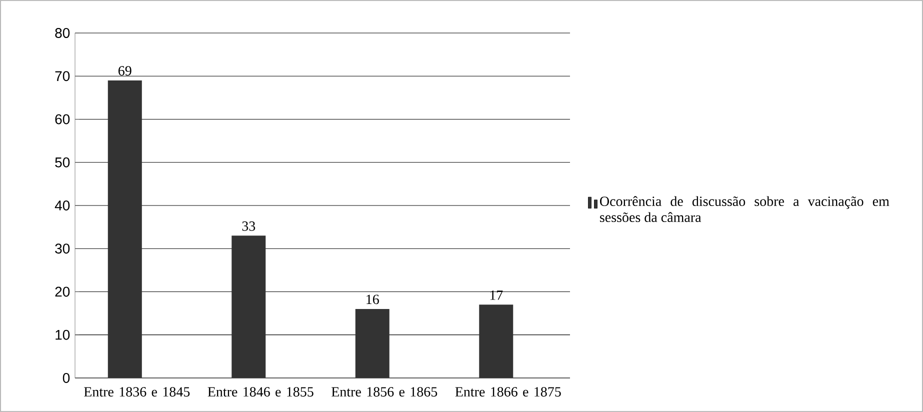 This screenshot has width=923, height=412. I want to click on y-tick-label: 60, so click(62, 119).